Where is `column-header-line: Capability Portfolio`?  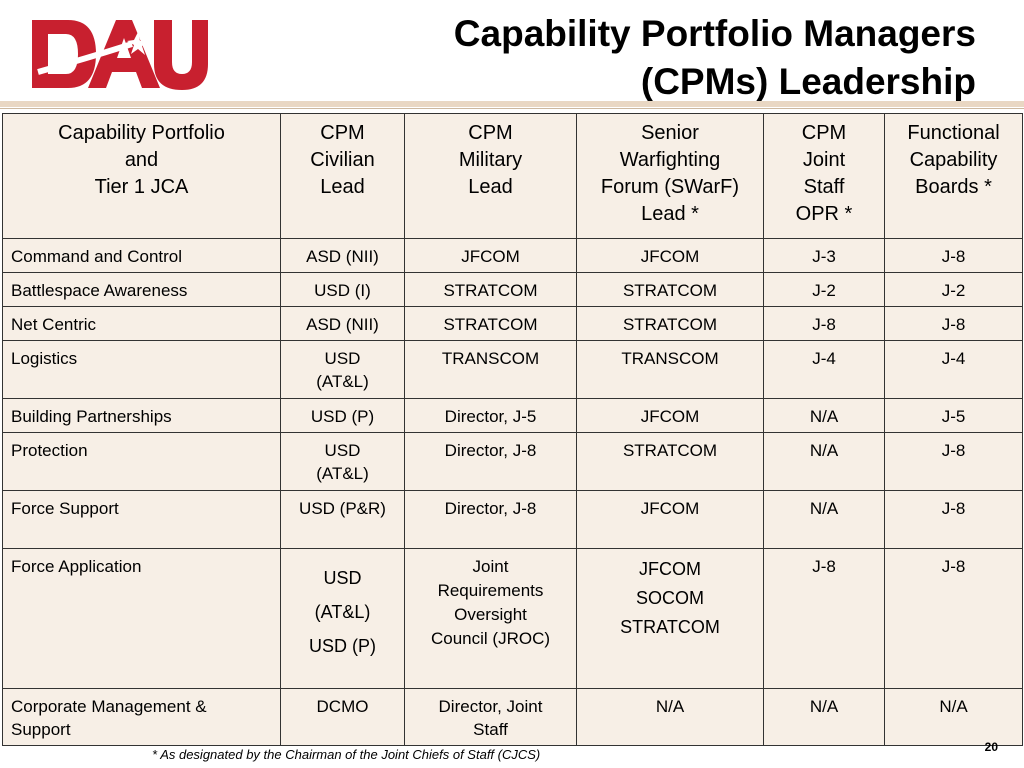
column-header-line: Capability Portfolio is located at coordinates (141, 133).